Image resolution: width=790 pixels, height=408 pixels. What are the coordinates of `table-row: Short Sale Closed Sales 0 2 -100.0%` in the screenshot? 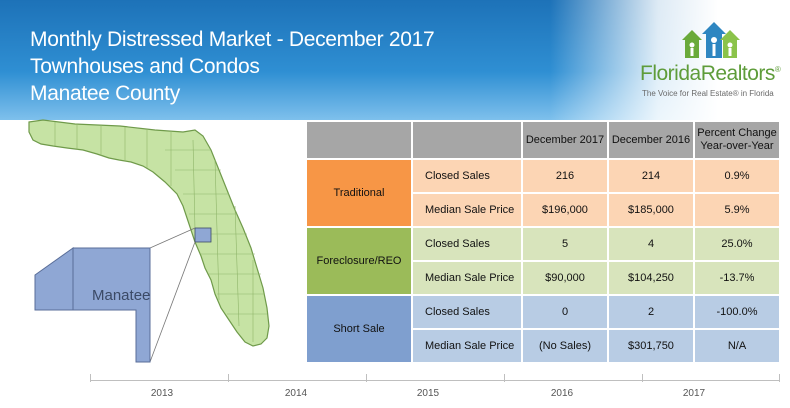 It's located at (543, 329).